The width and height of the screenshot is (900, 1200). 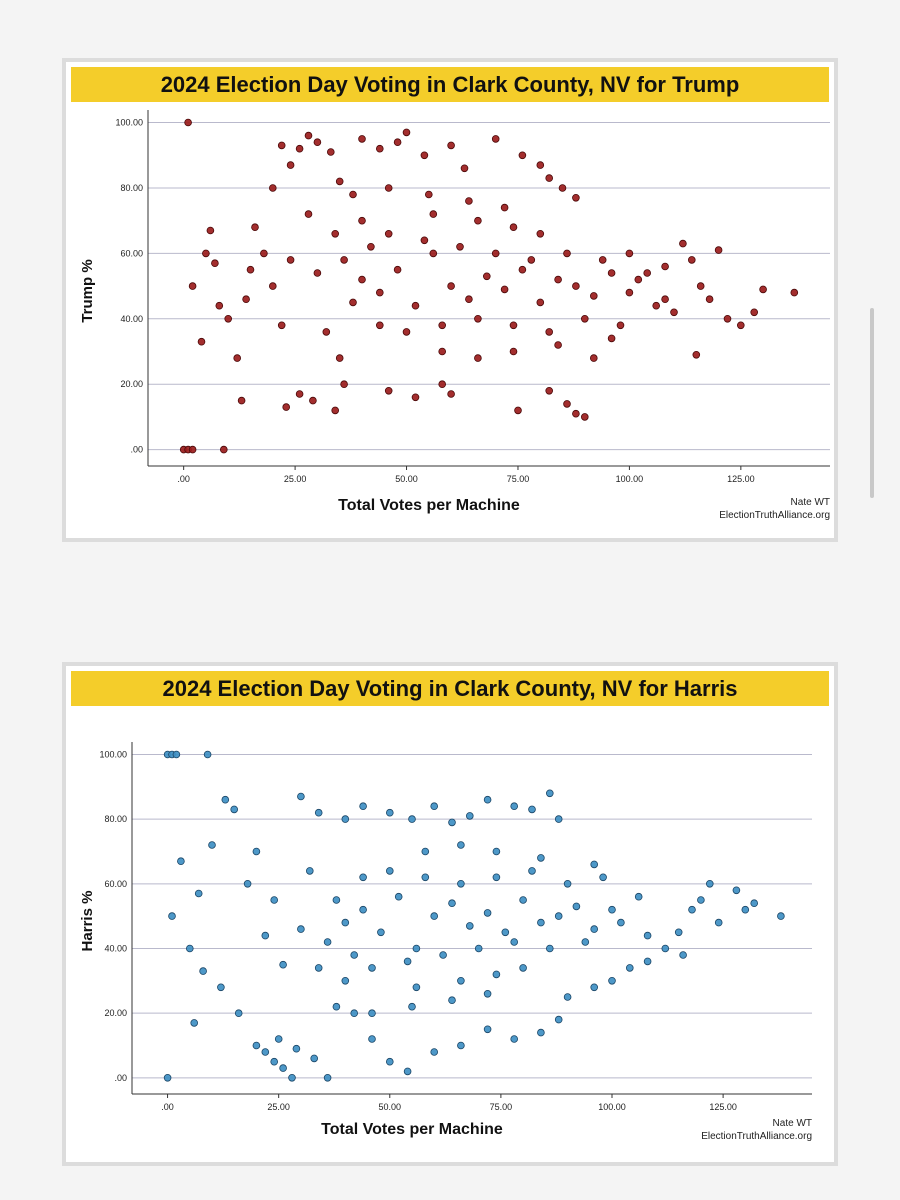 What do you see at coordinates (723, 1107) in the screenshot?
I see `x-tick-label: 125.00` at bounding box center [723, 1107].